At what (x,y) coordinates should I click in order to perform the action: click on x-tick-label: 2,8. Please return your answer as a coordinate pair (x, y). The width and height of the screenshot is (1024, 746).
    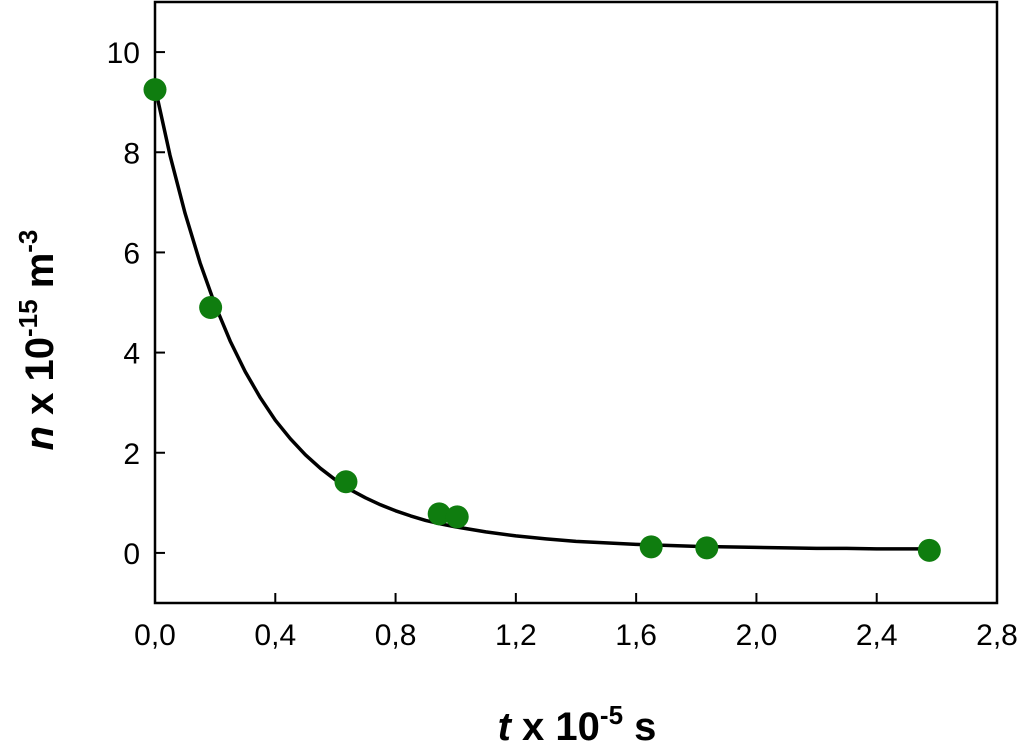
    Looking at the image, I should click on (997, 635).